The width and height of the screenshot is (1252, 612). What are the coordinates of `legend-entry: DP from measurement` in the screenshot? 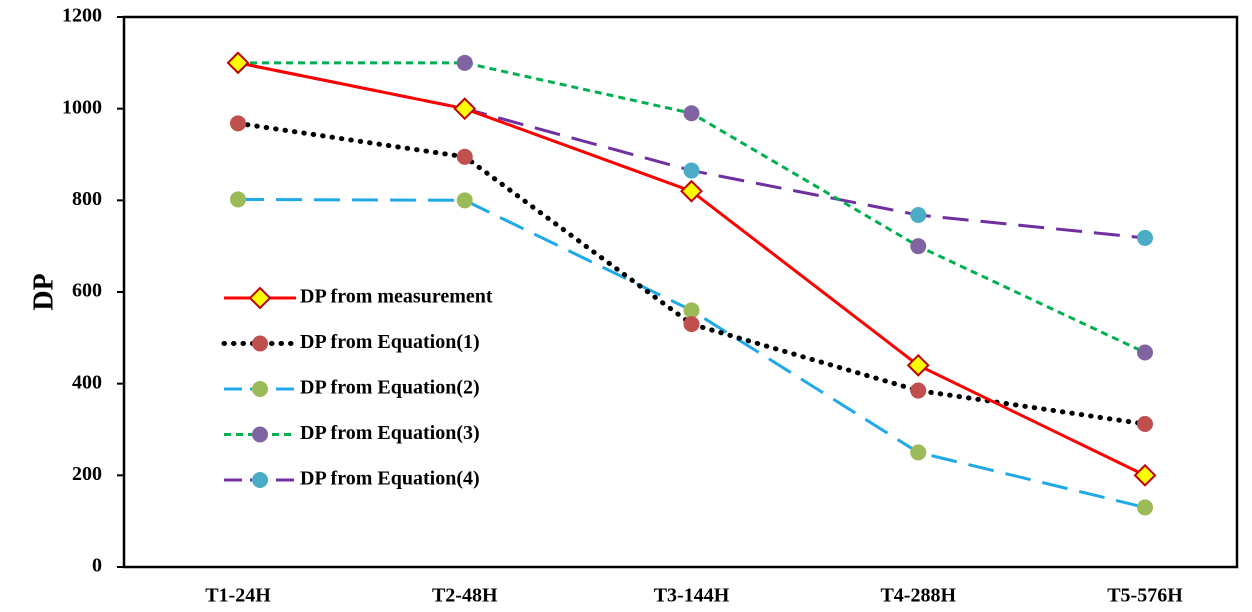 It's located at (358, 298).